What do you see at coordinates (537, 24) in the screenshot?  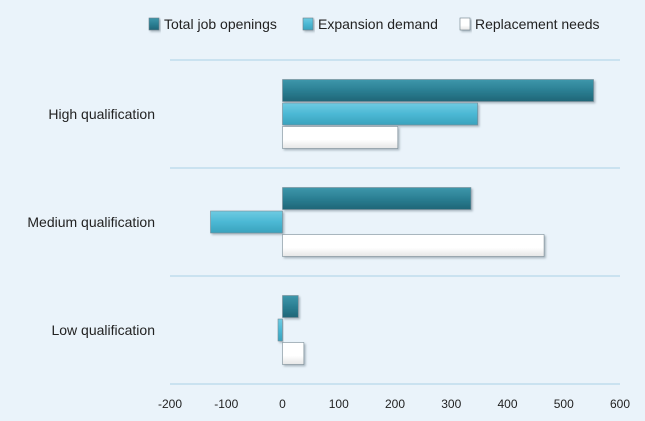 I see `legend-label: Replacement needs` at bounding box center [537, 24].